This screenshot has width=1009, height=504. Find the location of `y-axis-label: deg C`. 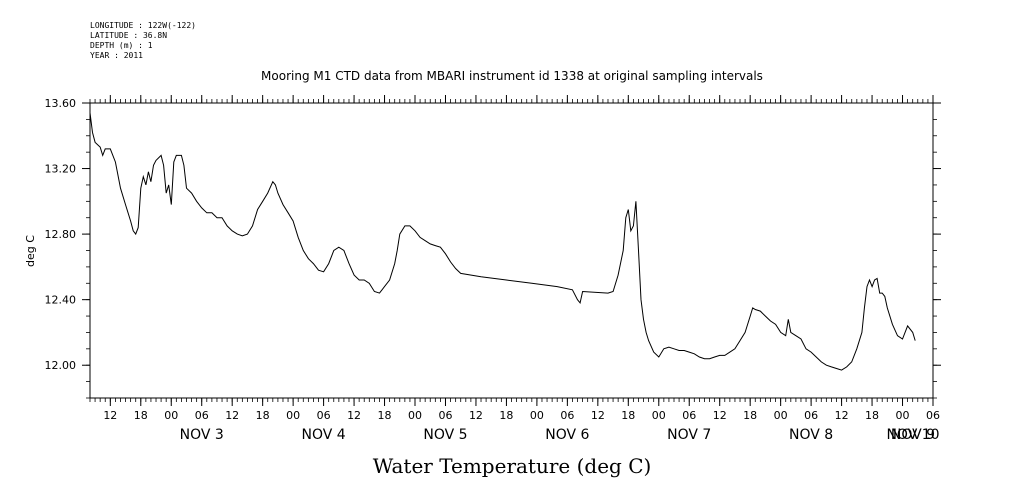

y-axis-label: deg C is located at coordinates (30, 251).